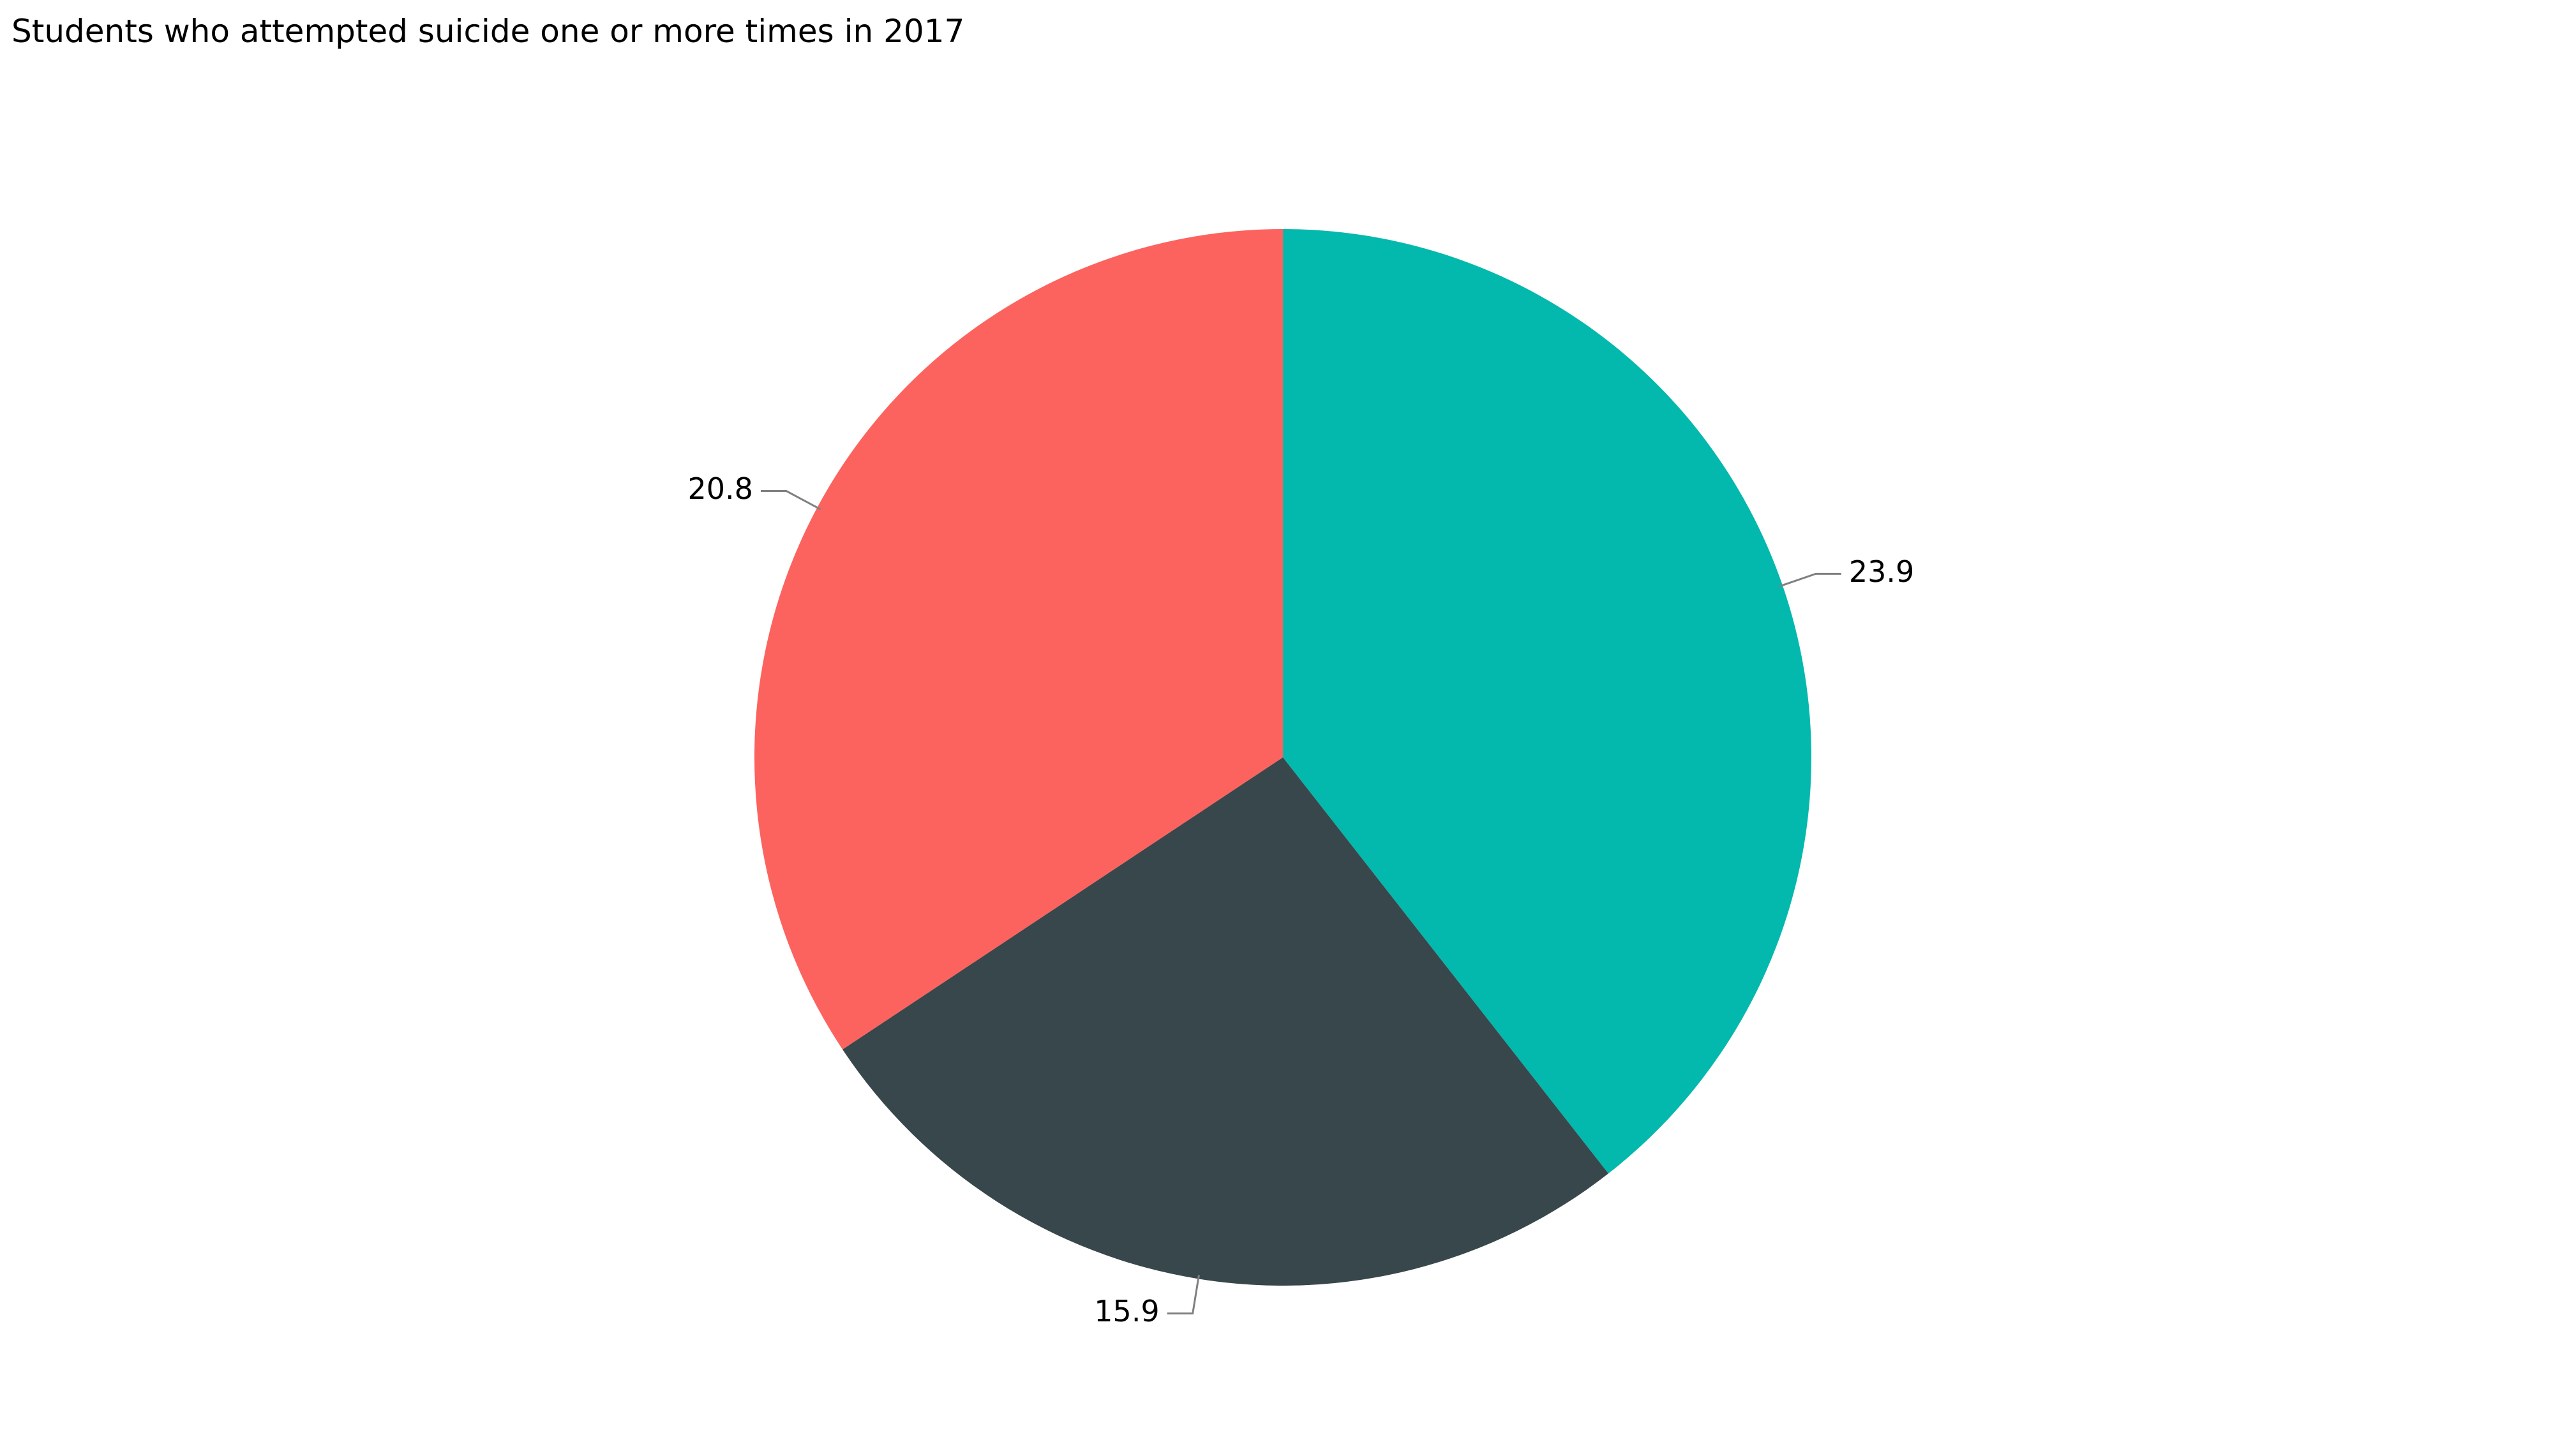  What do you see at coordinates (1881, 571) in the screenshot?
I see `slice-data-label-0: 23.9` at bounding box center [1881, 571].